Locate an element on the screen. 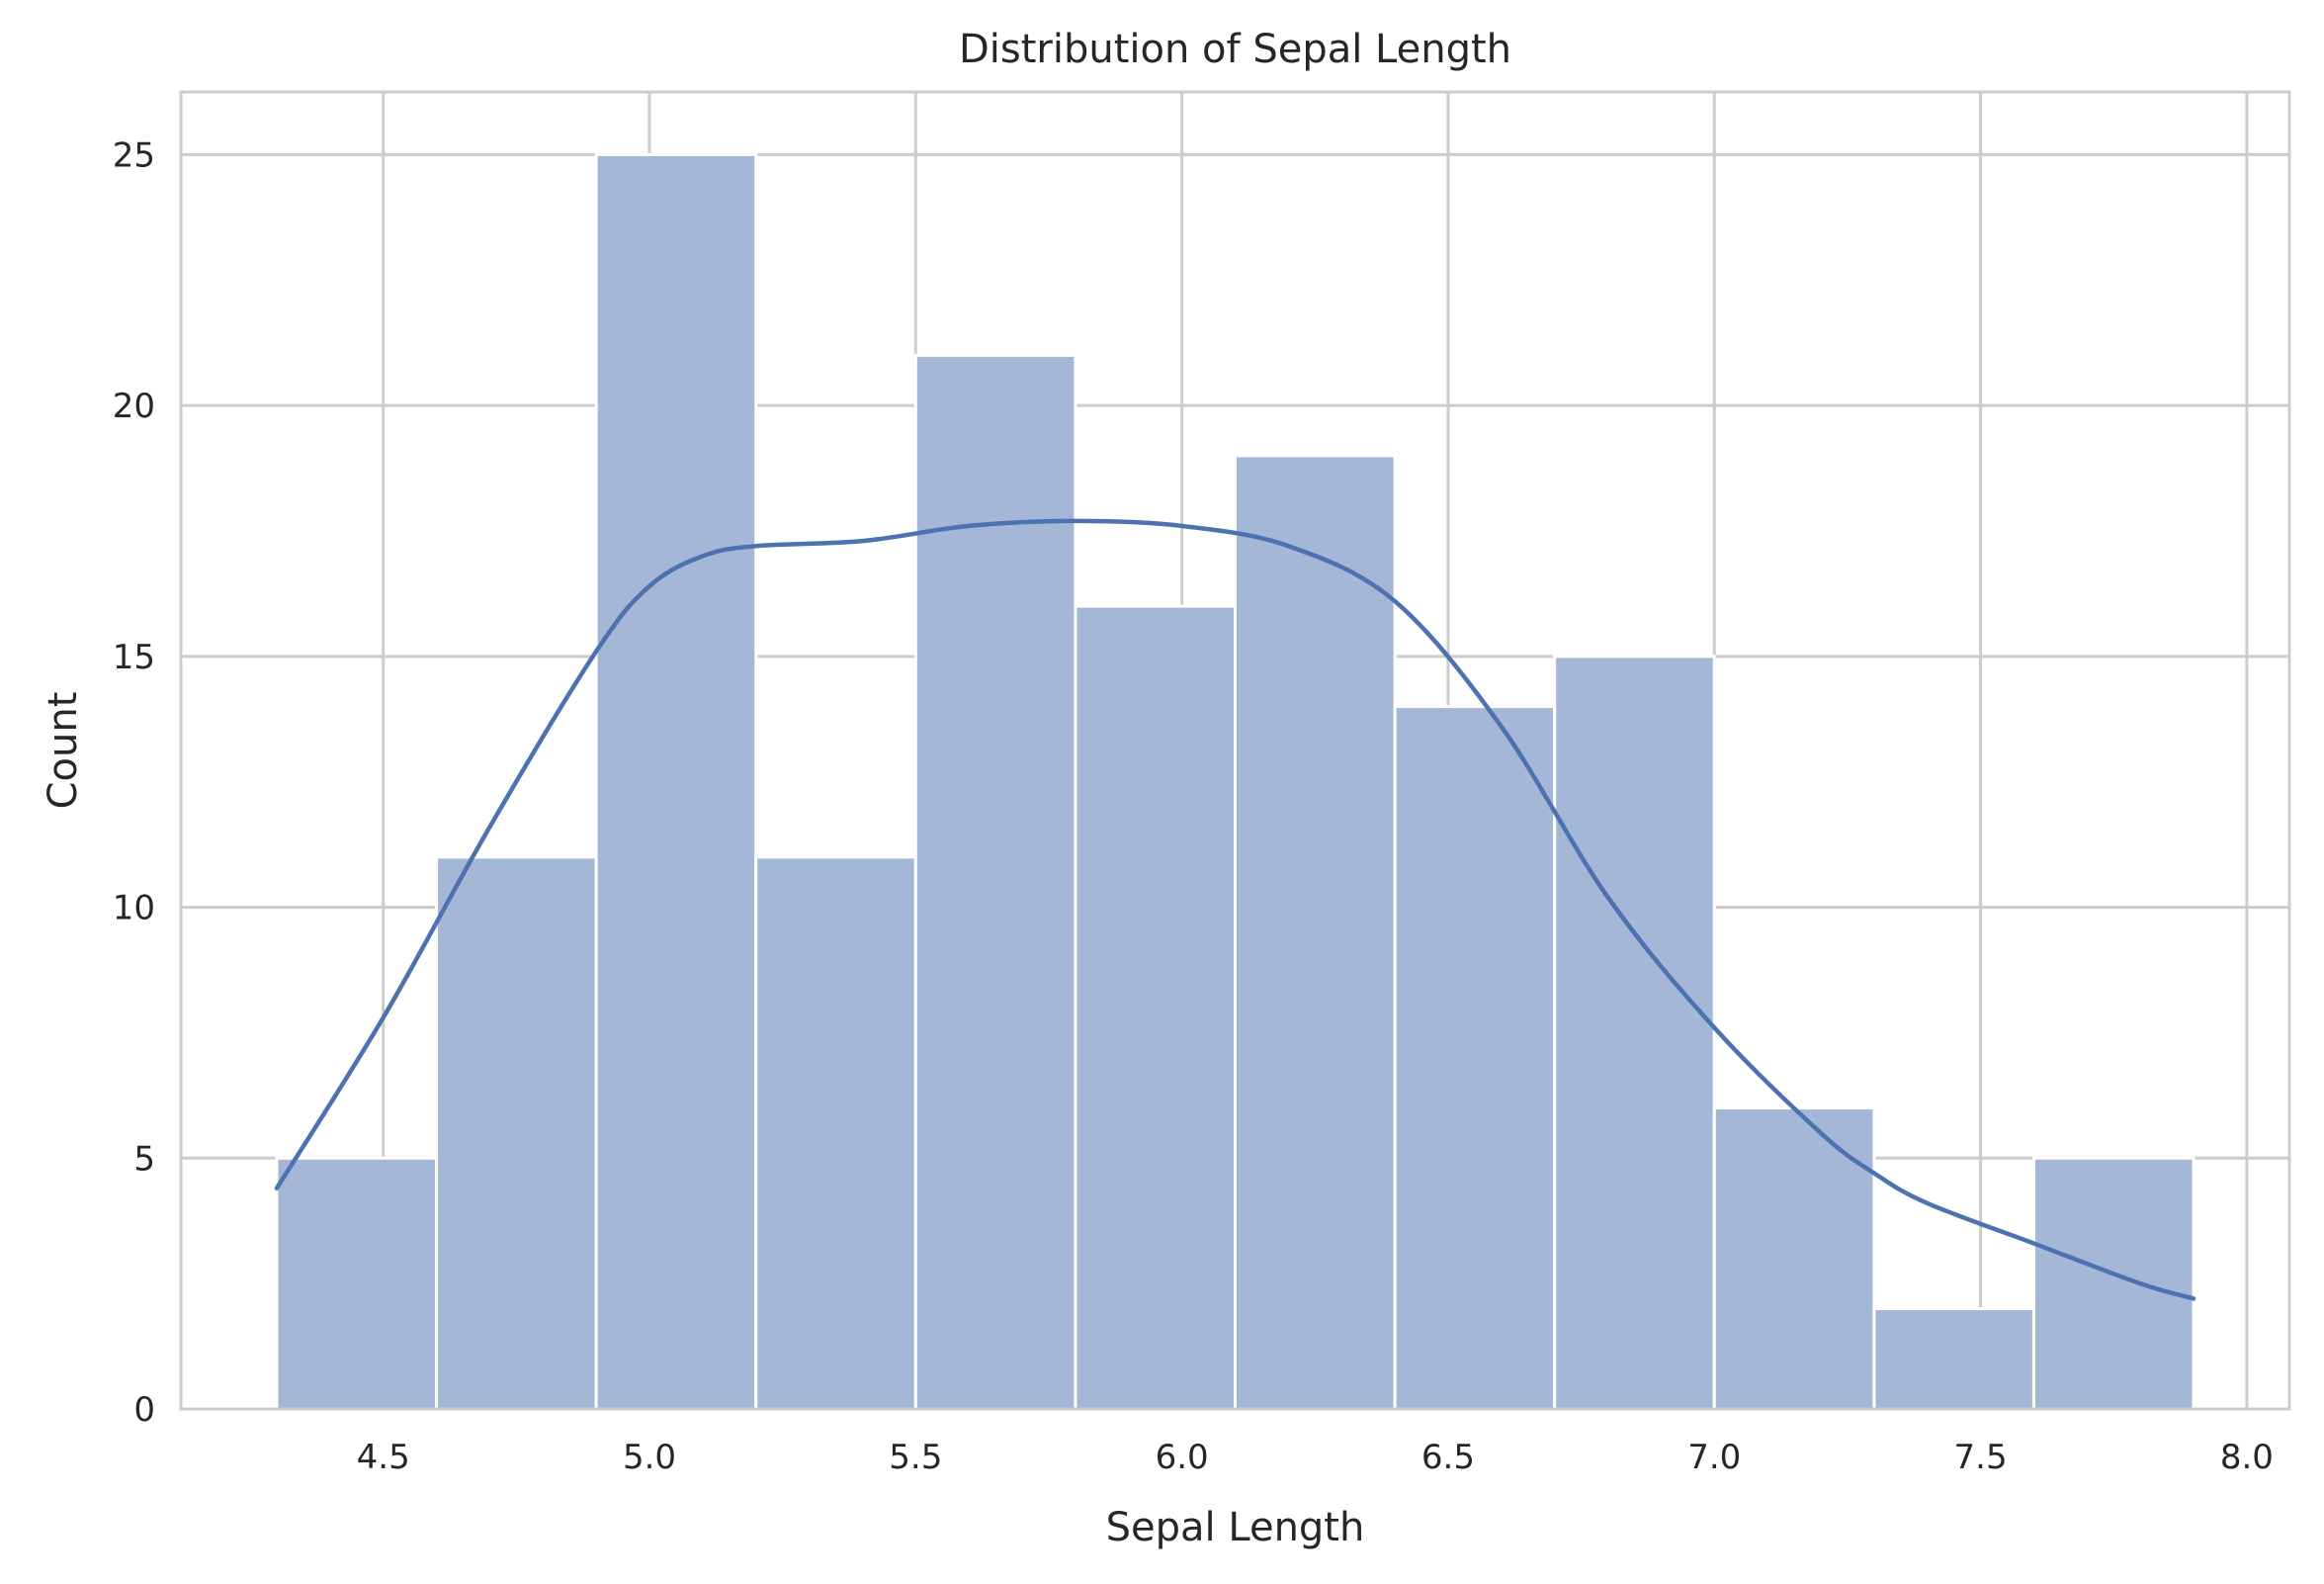 This screenshot has width=2324, height=1584. y-axis-title: Count is located at coordinates (63, 751).